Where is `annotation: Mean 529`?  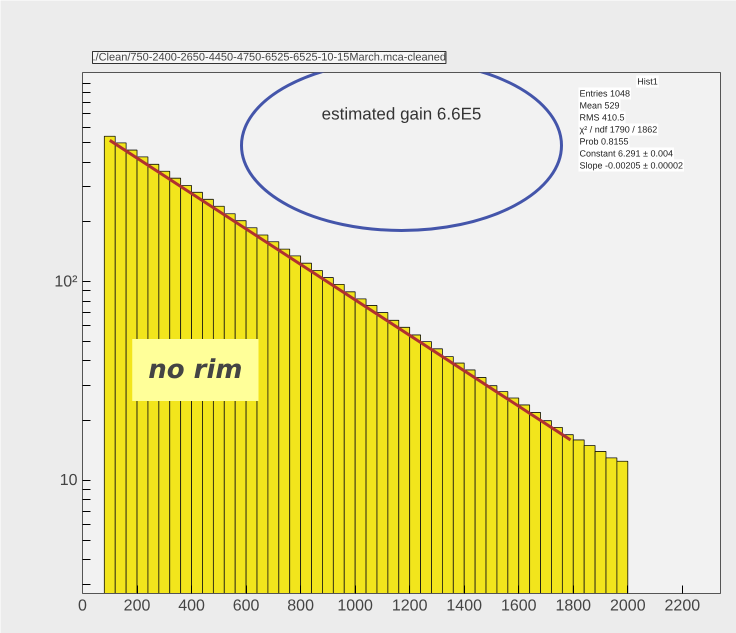
annotation: Mean 529 is located at coordinates (600, 105).